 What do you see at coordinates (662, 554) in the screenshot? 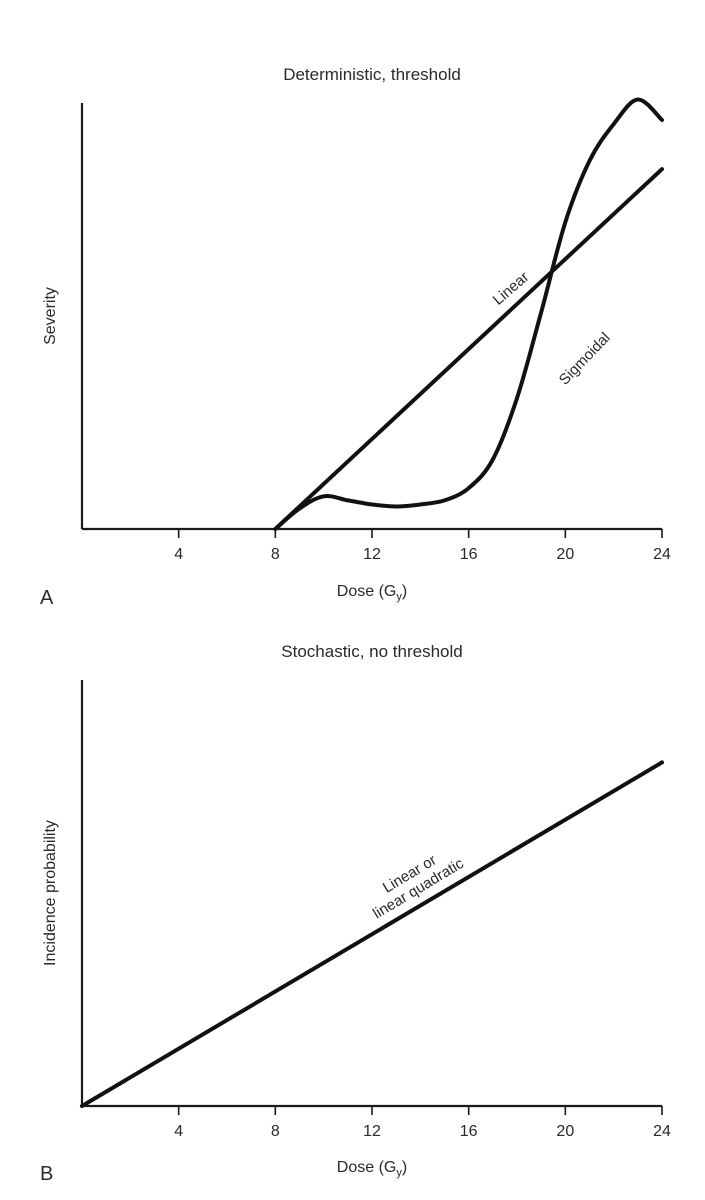
I see `panel-a-x-tick-label: 24` at bounding box center [662, 554].